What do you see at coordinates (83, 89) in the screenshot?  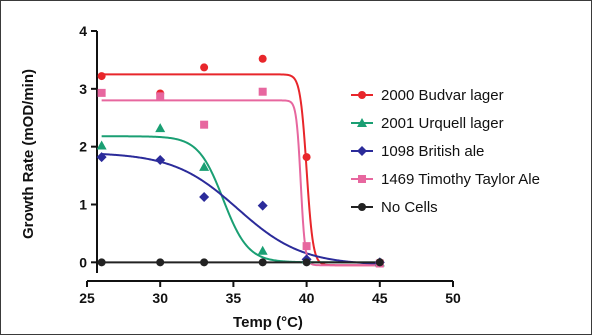 I see `y-tick-label: 3` at bounding box center [83, 89].